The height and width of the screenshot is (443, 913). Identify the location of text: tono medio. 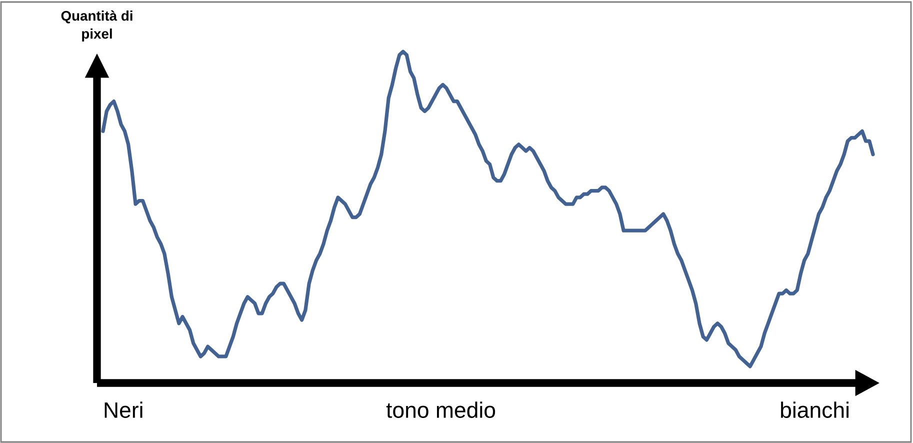
(441, 410).